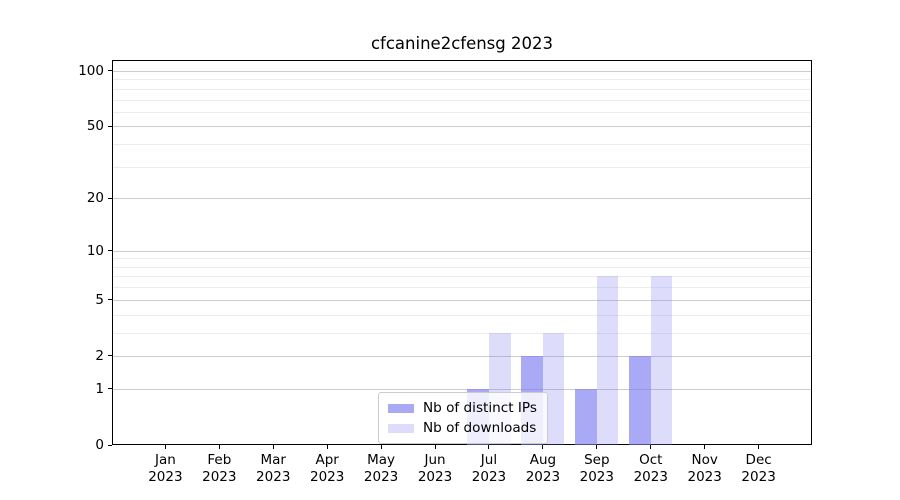 Image resolution: width=900 pixels, height=500 pixels. I want to click on legend-label: Nb of downloads, so click(480, 428).